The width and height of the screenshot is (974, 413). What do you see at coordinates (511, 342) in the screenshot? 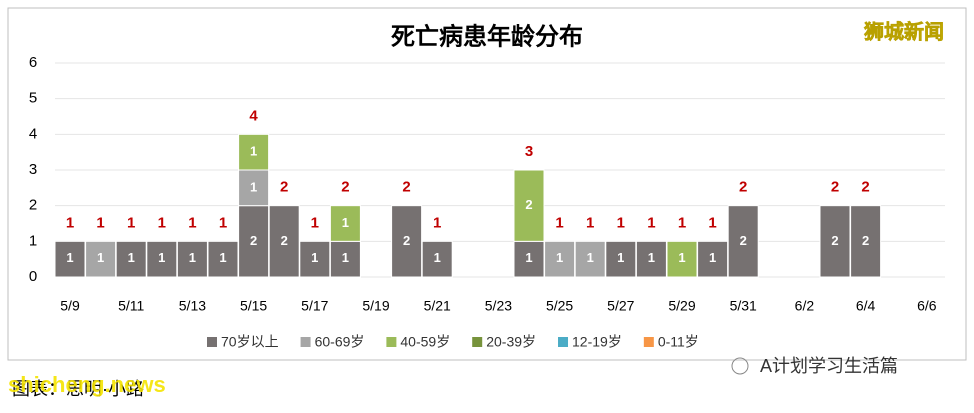
I see `legend-label: 20-39岁` at bounding box center [511, 342].